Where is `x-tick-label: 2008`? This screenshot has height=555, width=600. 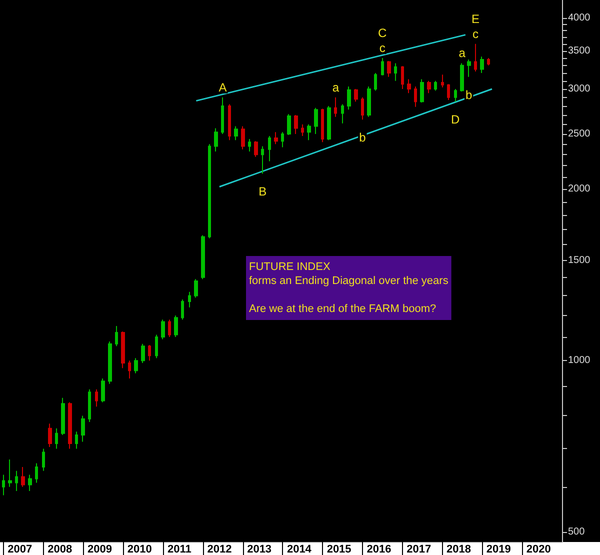 x-tick-label: 2008 is located at coordinates (60, 549).